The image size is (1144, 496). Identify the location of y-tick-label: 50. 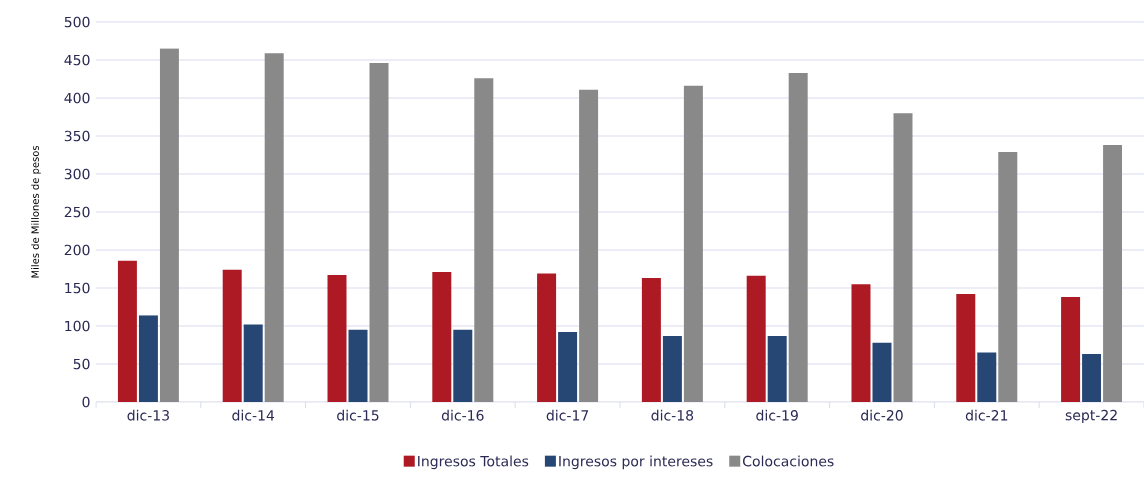
(81, 364).